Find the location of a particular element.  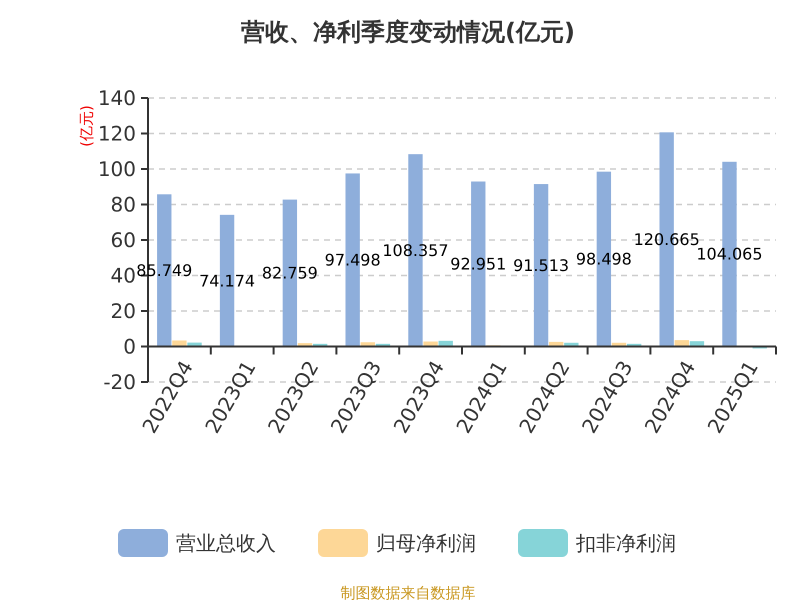

y-tick-label: 0 is located at coordinates (129, 346).